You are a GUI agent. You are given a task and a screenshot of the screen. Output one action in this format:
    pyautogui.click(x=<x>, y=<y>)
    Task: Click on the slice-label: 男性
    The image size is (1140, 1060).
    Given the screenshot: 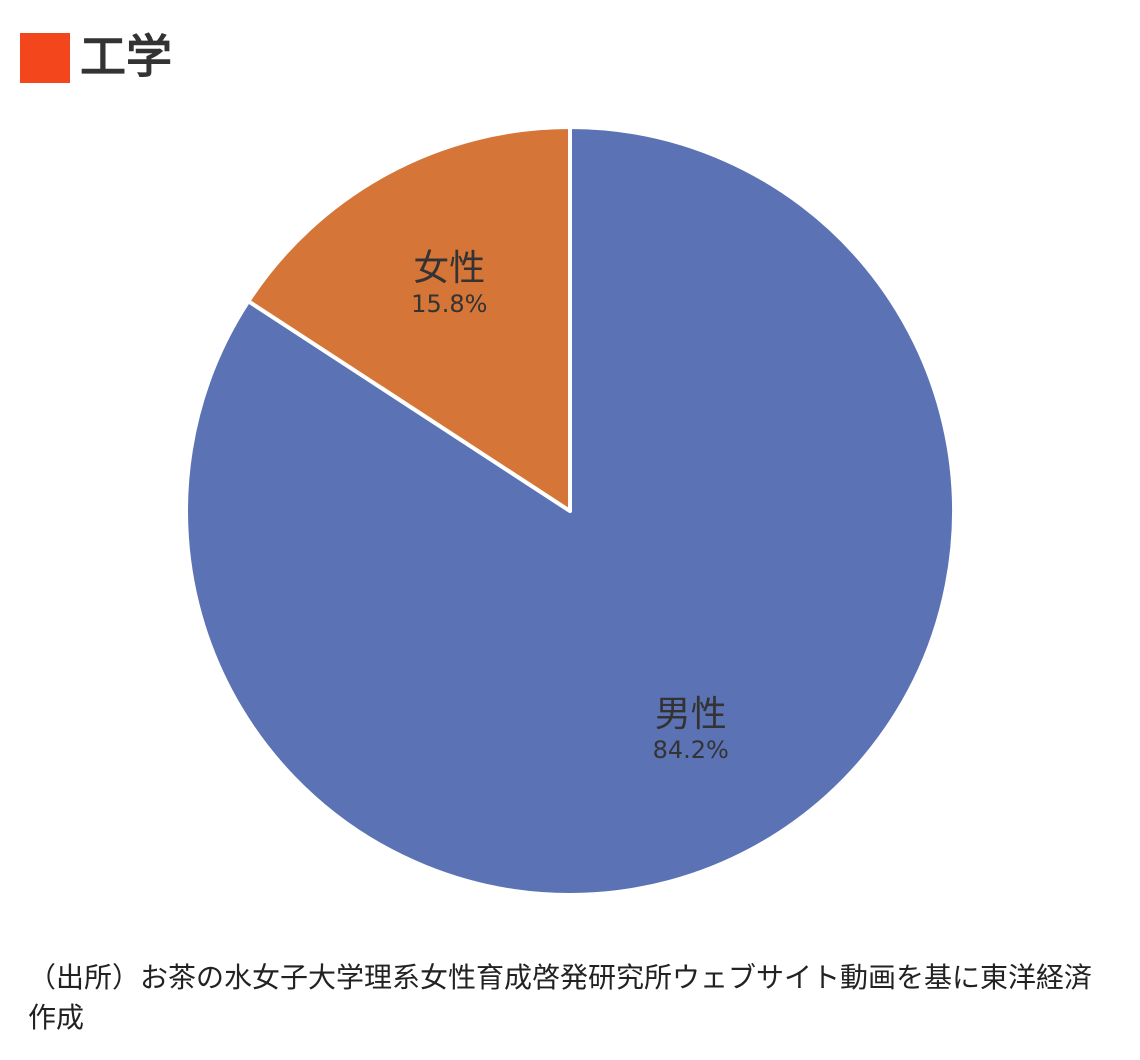 What is the action you would take?
    pyautogui.click(x=691, y=714)
    